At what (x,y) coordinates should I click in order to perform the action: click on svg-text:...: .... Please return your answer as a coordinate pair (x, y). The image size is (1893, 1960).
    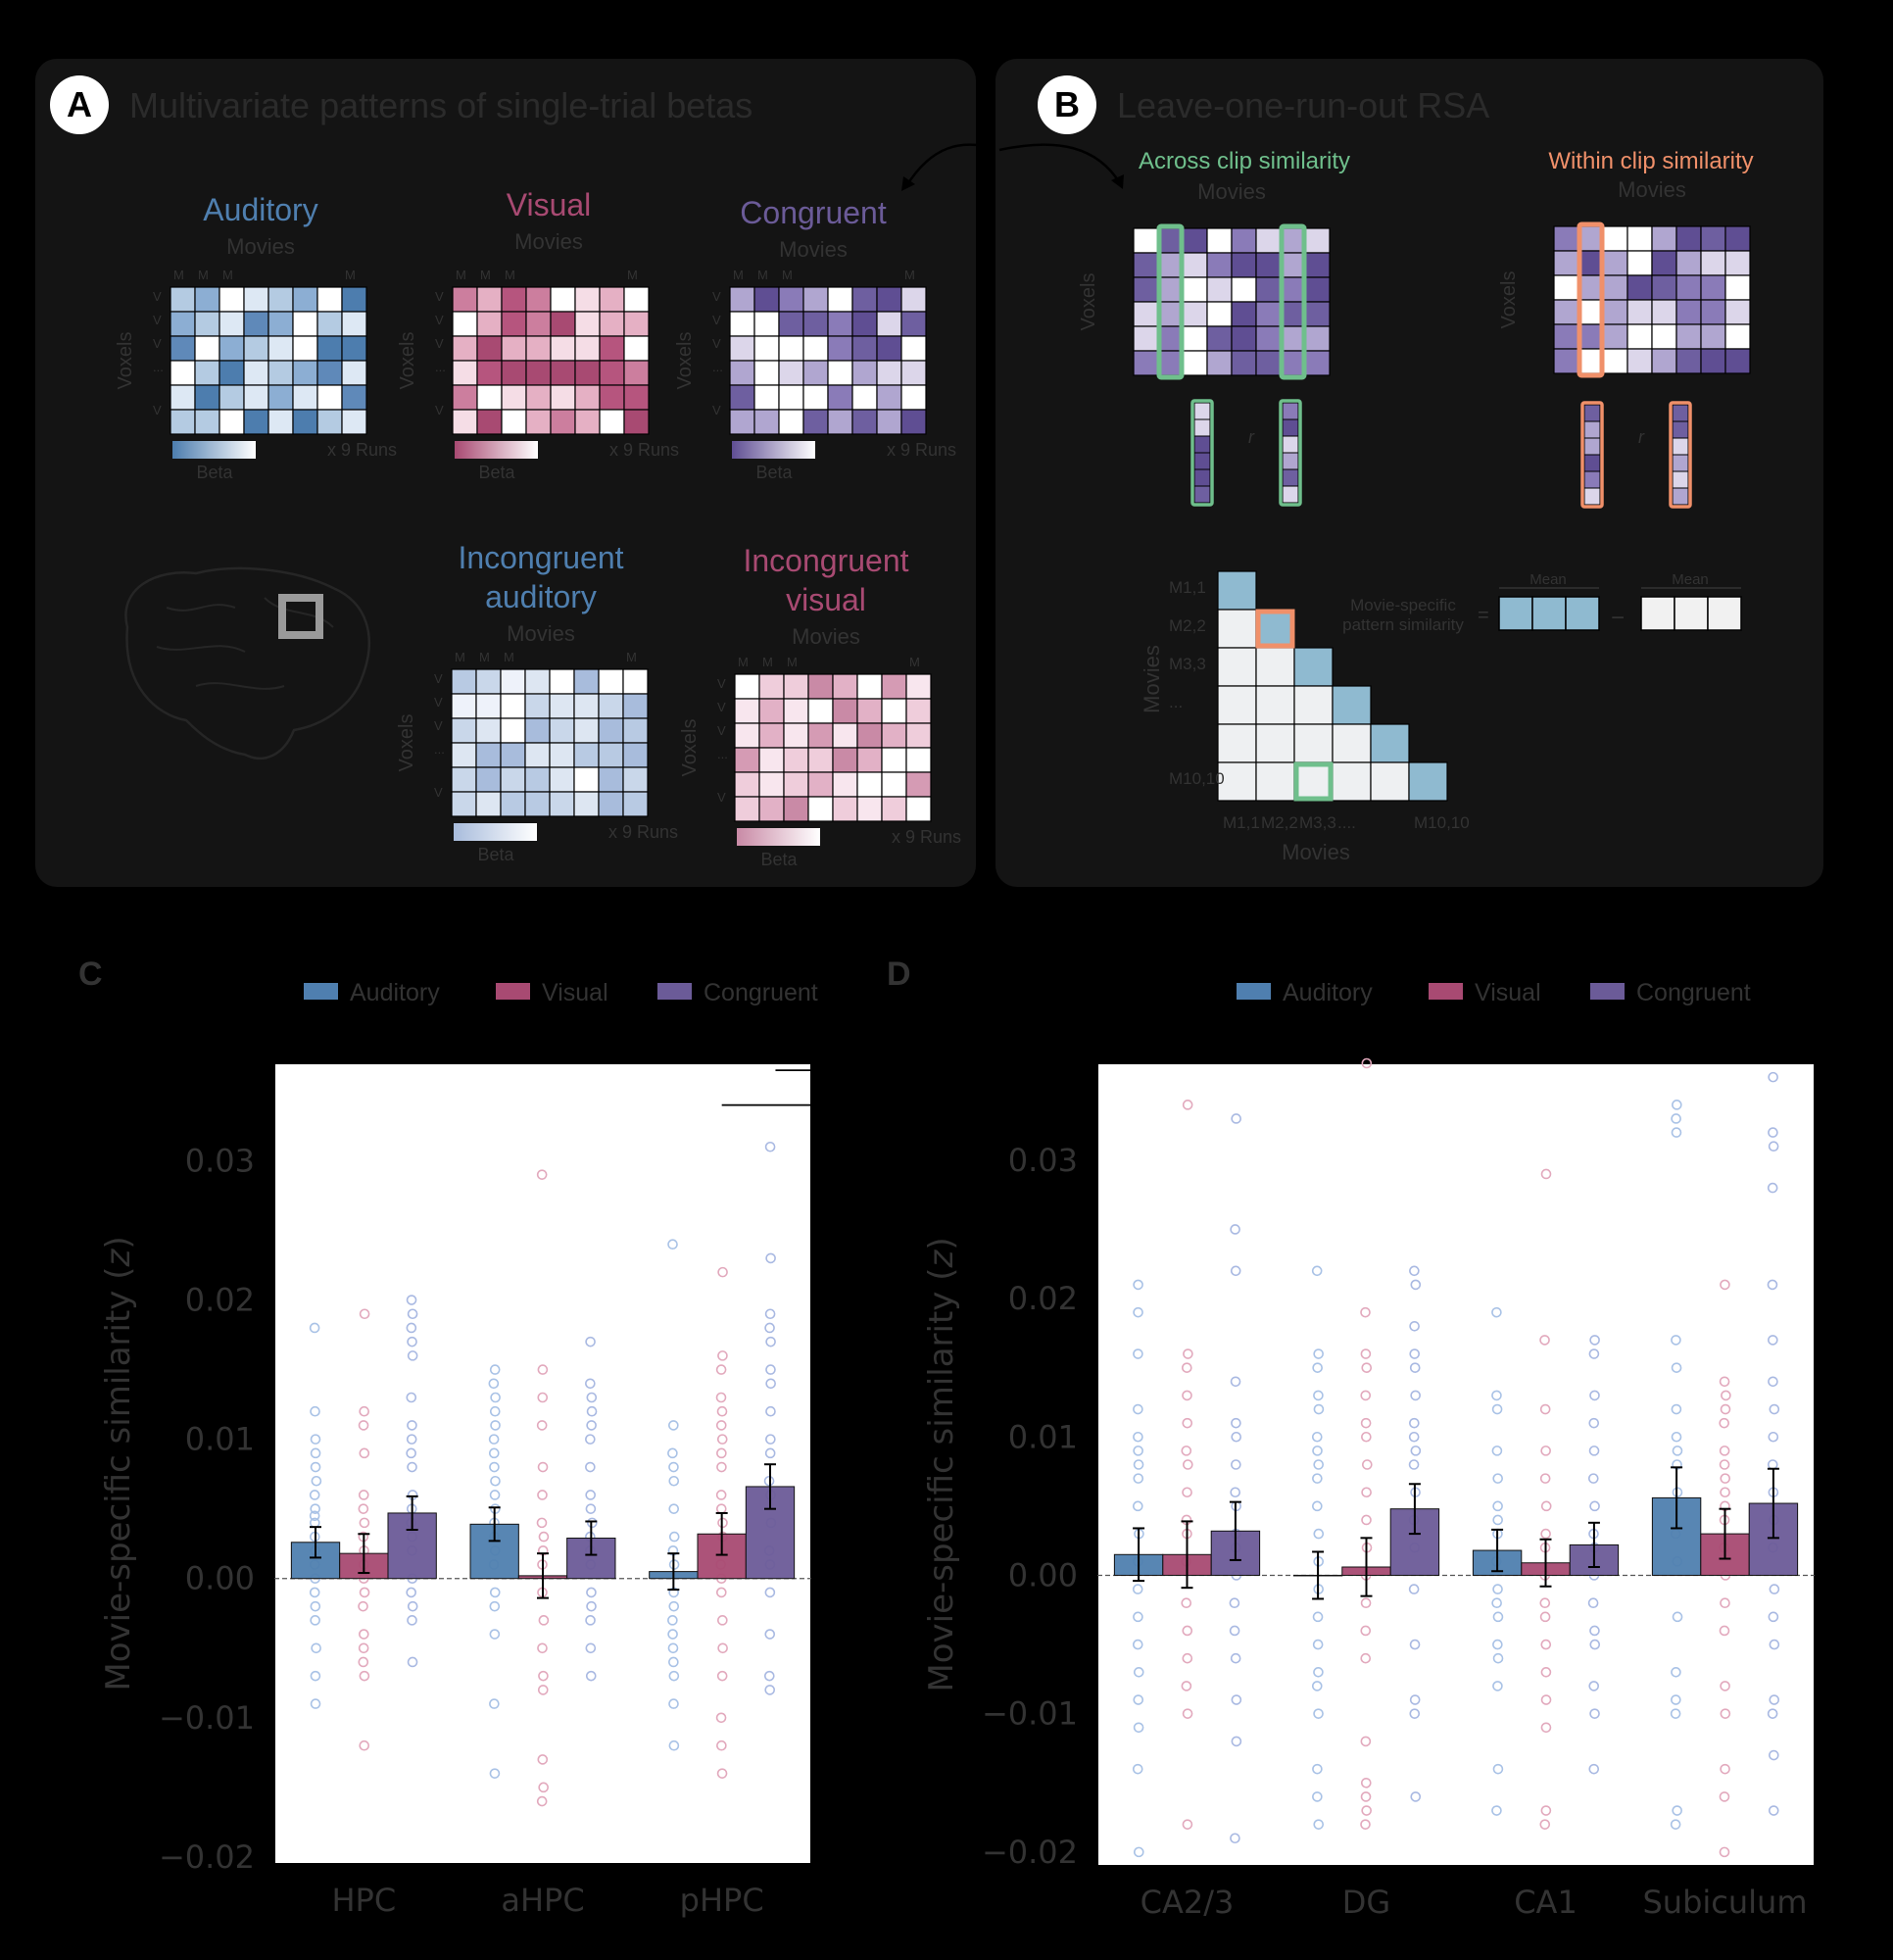
    Looking at the image, I should click on (440, 749).